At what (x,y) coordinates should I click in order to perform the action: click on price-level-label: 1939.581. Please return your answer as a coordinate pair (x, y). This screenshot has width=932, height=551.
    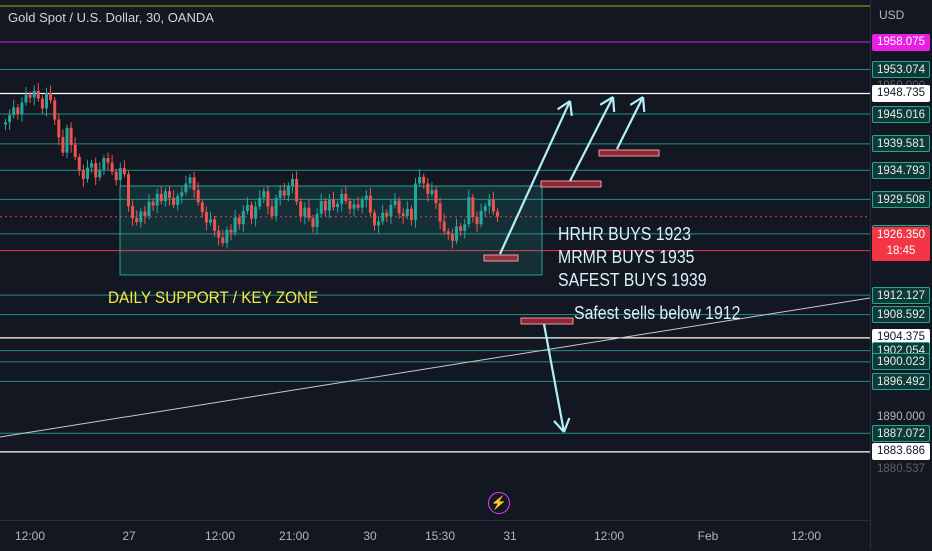
    Looking at the image, I should click on (901, 144).